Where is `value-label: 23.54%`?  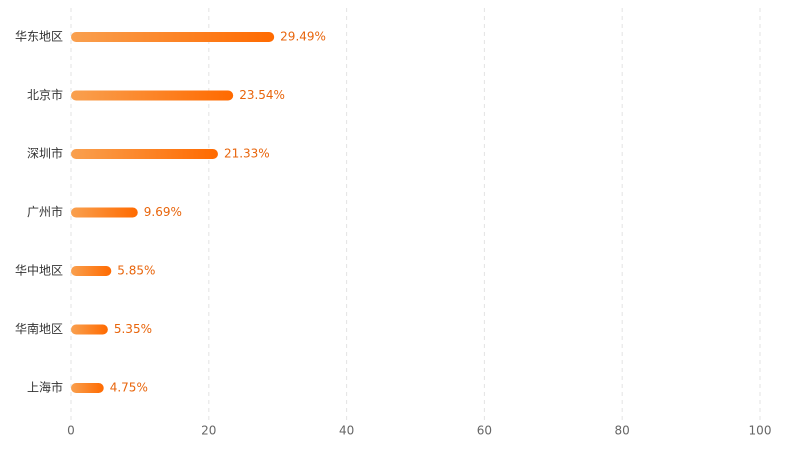 value-label: 23.54% is located at coordinates (262, 95).